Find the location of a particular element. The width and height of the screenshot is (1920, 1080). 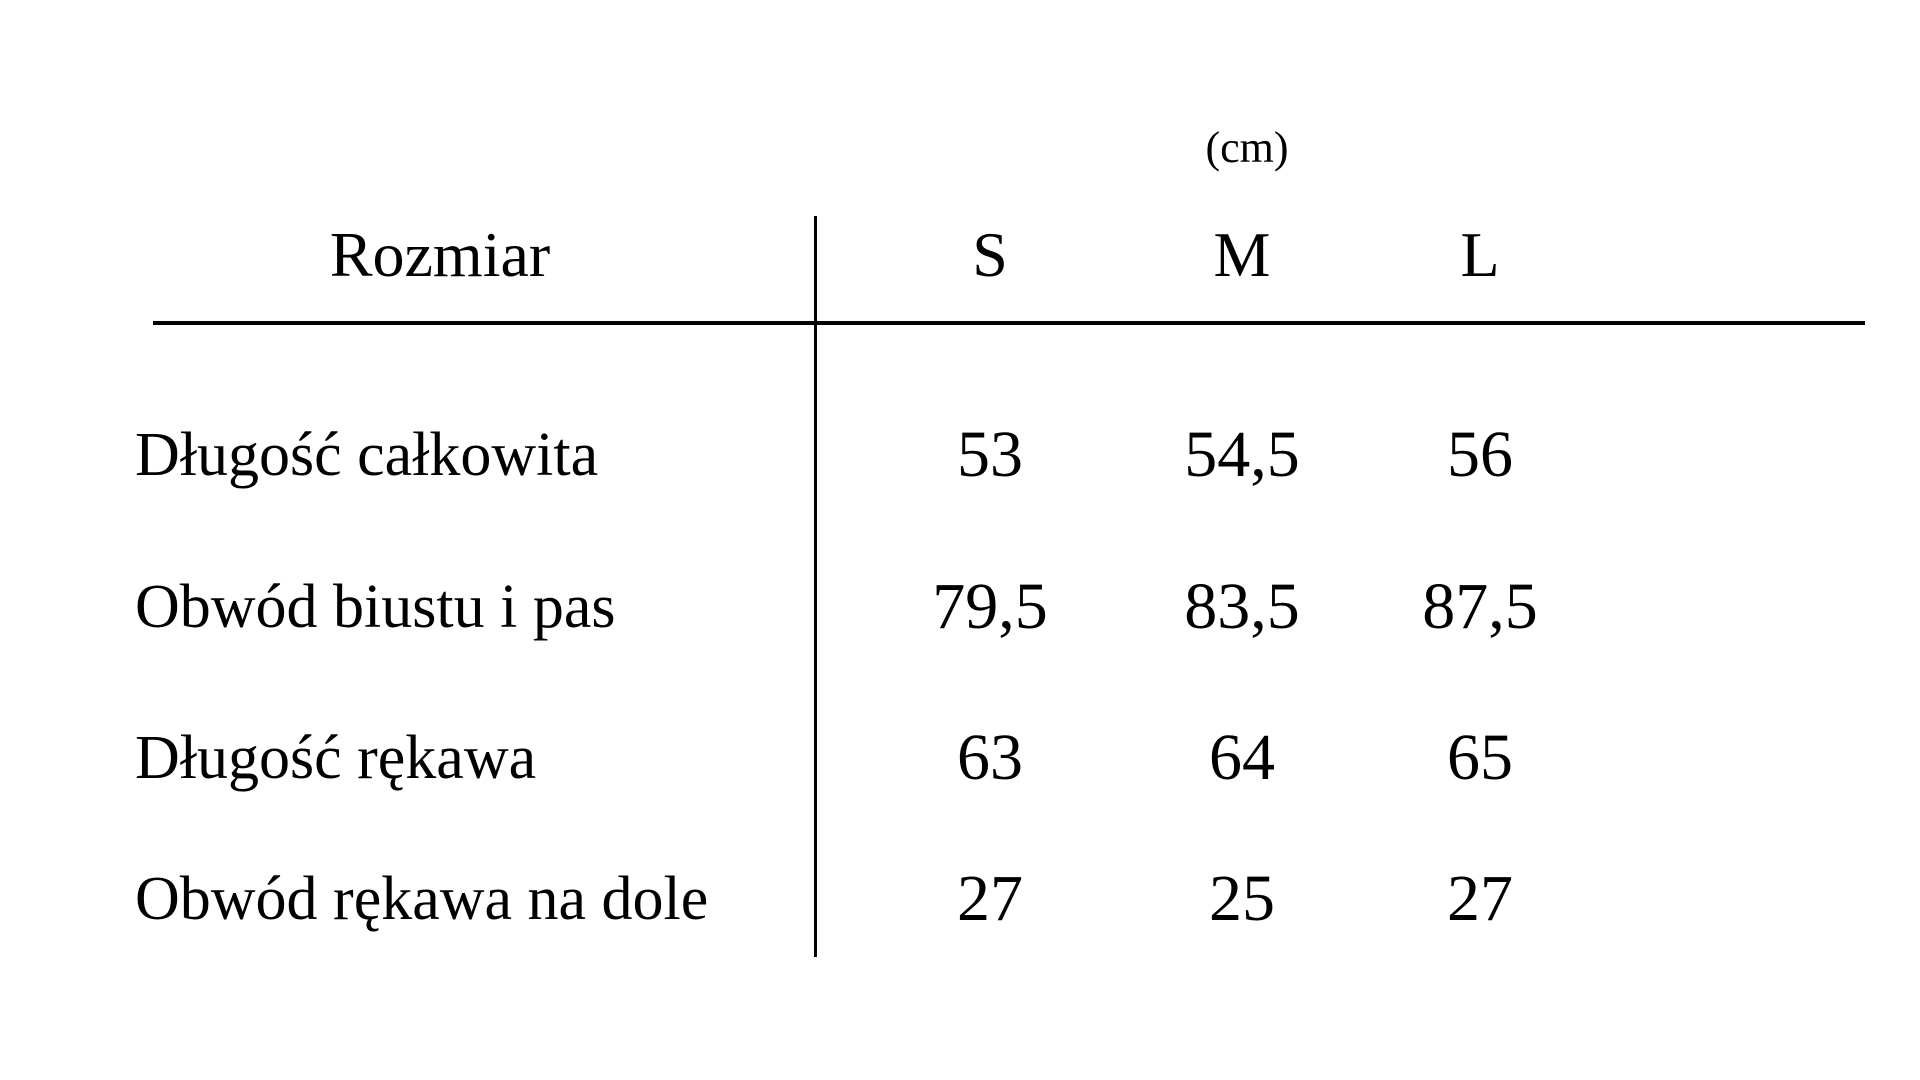

column-header-l: L is located at coordinates (1480, 254).